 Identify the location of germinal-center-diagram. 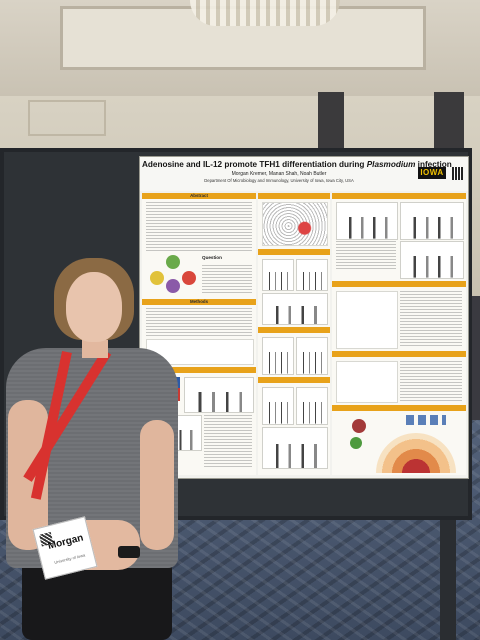
(416, 453).